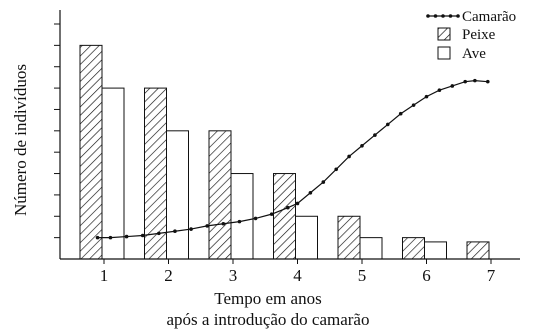 The image size is (536, 331). Describe the element at coordinates (267, 298) in the screenshot. I see `x-axis-label: Tempo em anos` at that location.